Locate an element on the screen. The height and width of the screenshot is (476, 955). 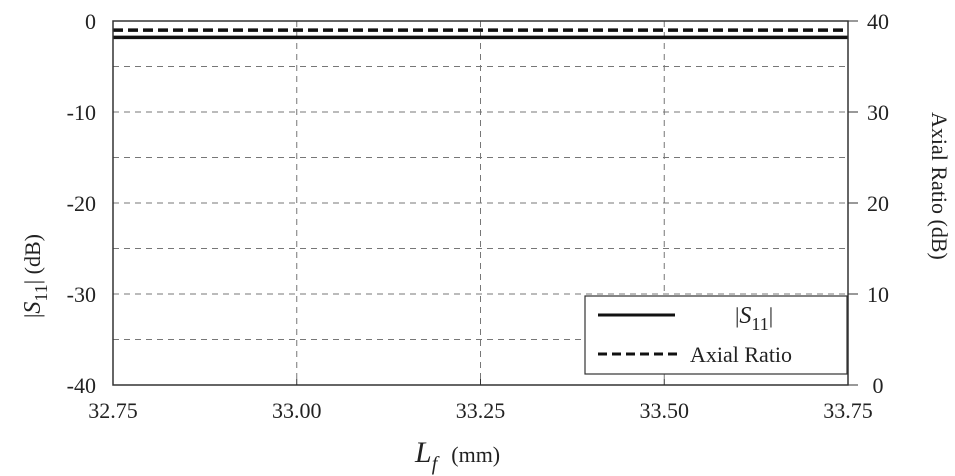
x-axis-label: Lf (mm) is located at coordinates (457, 455).